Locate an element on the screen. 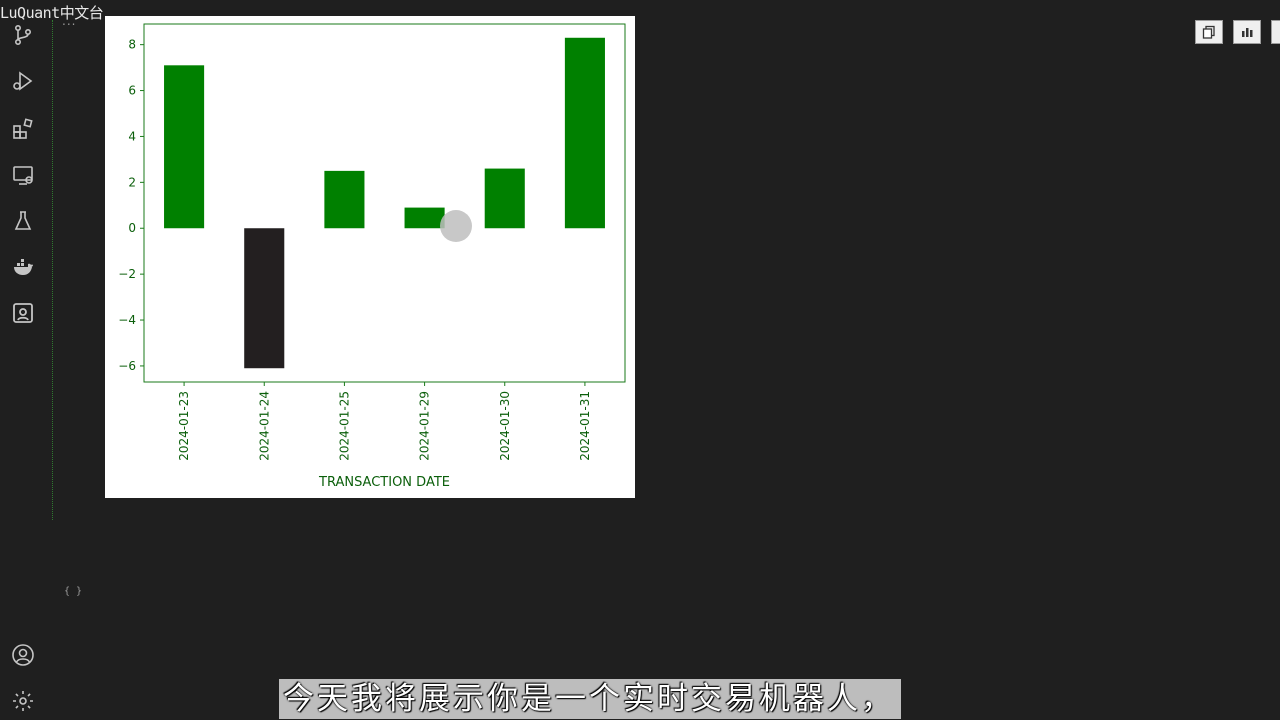 This screenshot has width=1280, height=720. settings-gear-icon is located at coordinates (23, 701).